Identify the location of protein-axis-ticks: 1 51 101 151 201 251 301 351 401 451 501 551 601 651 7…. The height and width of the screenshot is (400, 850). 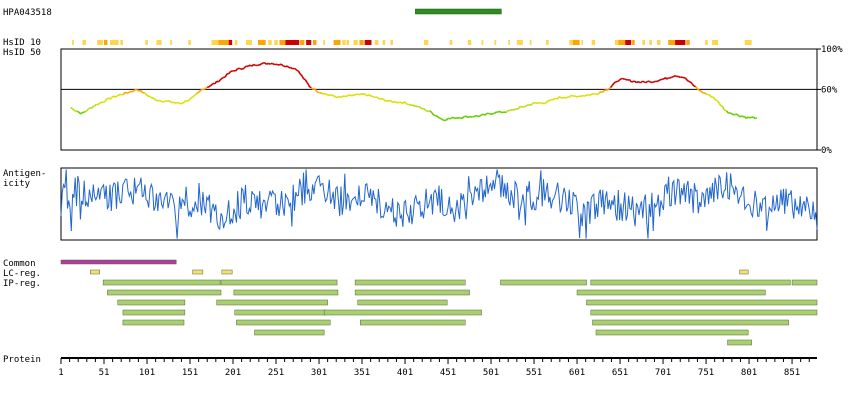
(434, 368).